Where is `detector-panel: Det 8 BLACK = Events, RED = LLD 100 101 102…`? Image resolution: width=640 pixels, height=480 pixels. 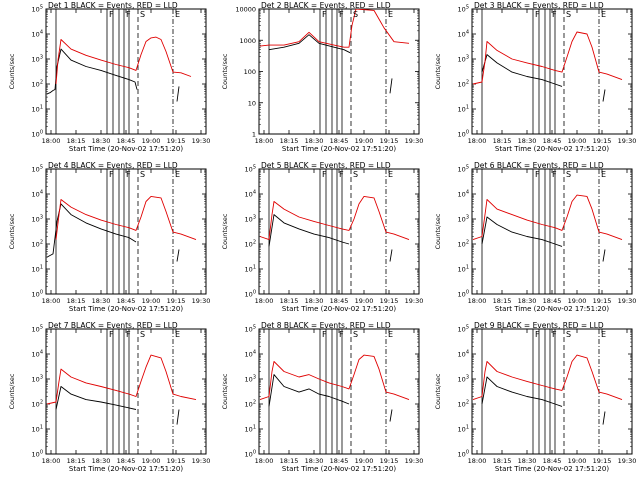
detector-panel: Det 8 BLACK = Events, RED = LLD 100 101 102… is located at coordinates (322, 397).